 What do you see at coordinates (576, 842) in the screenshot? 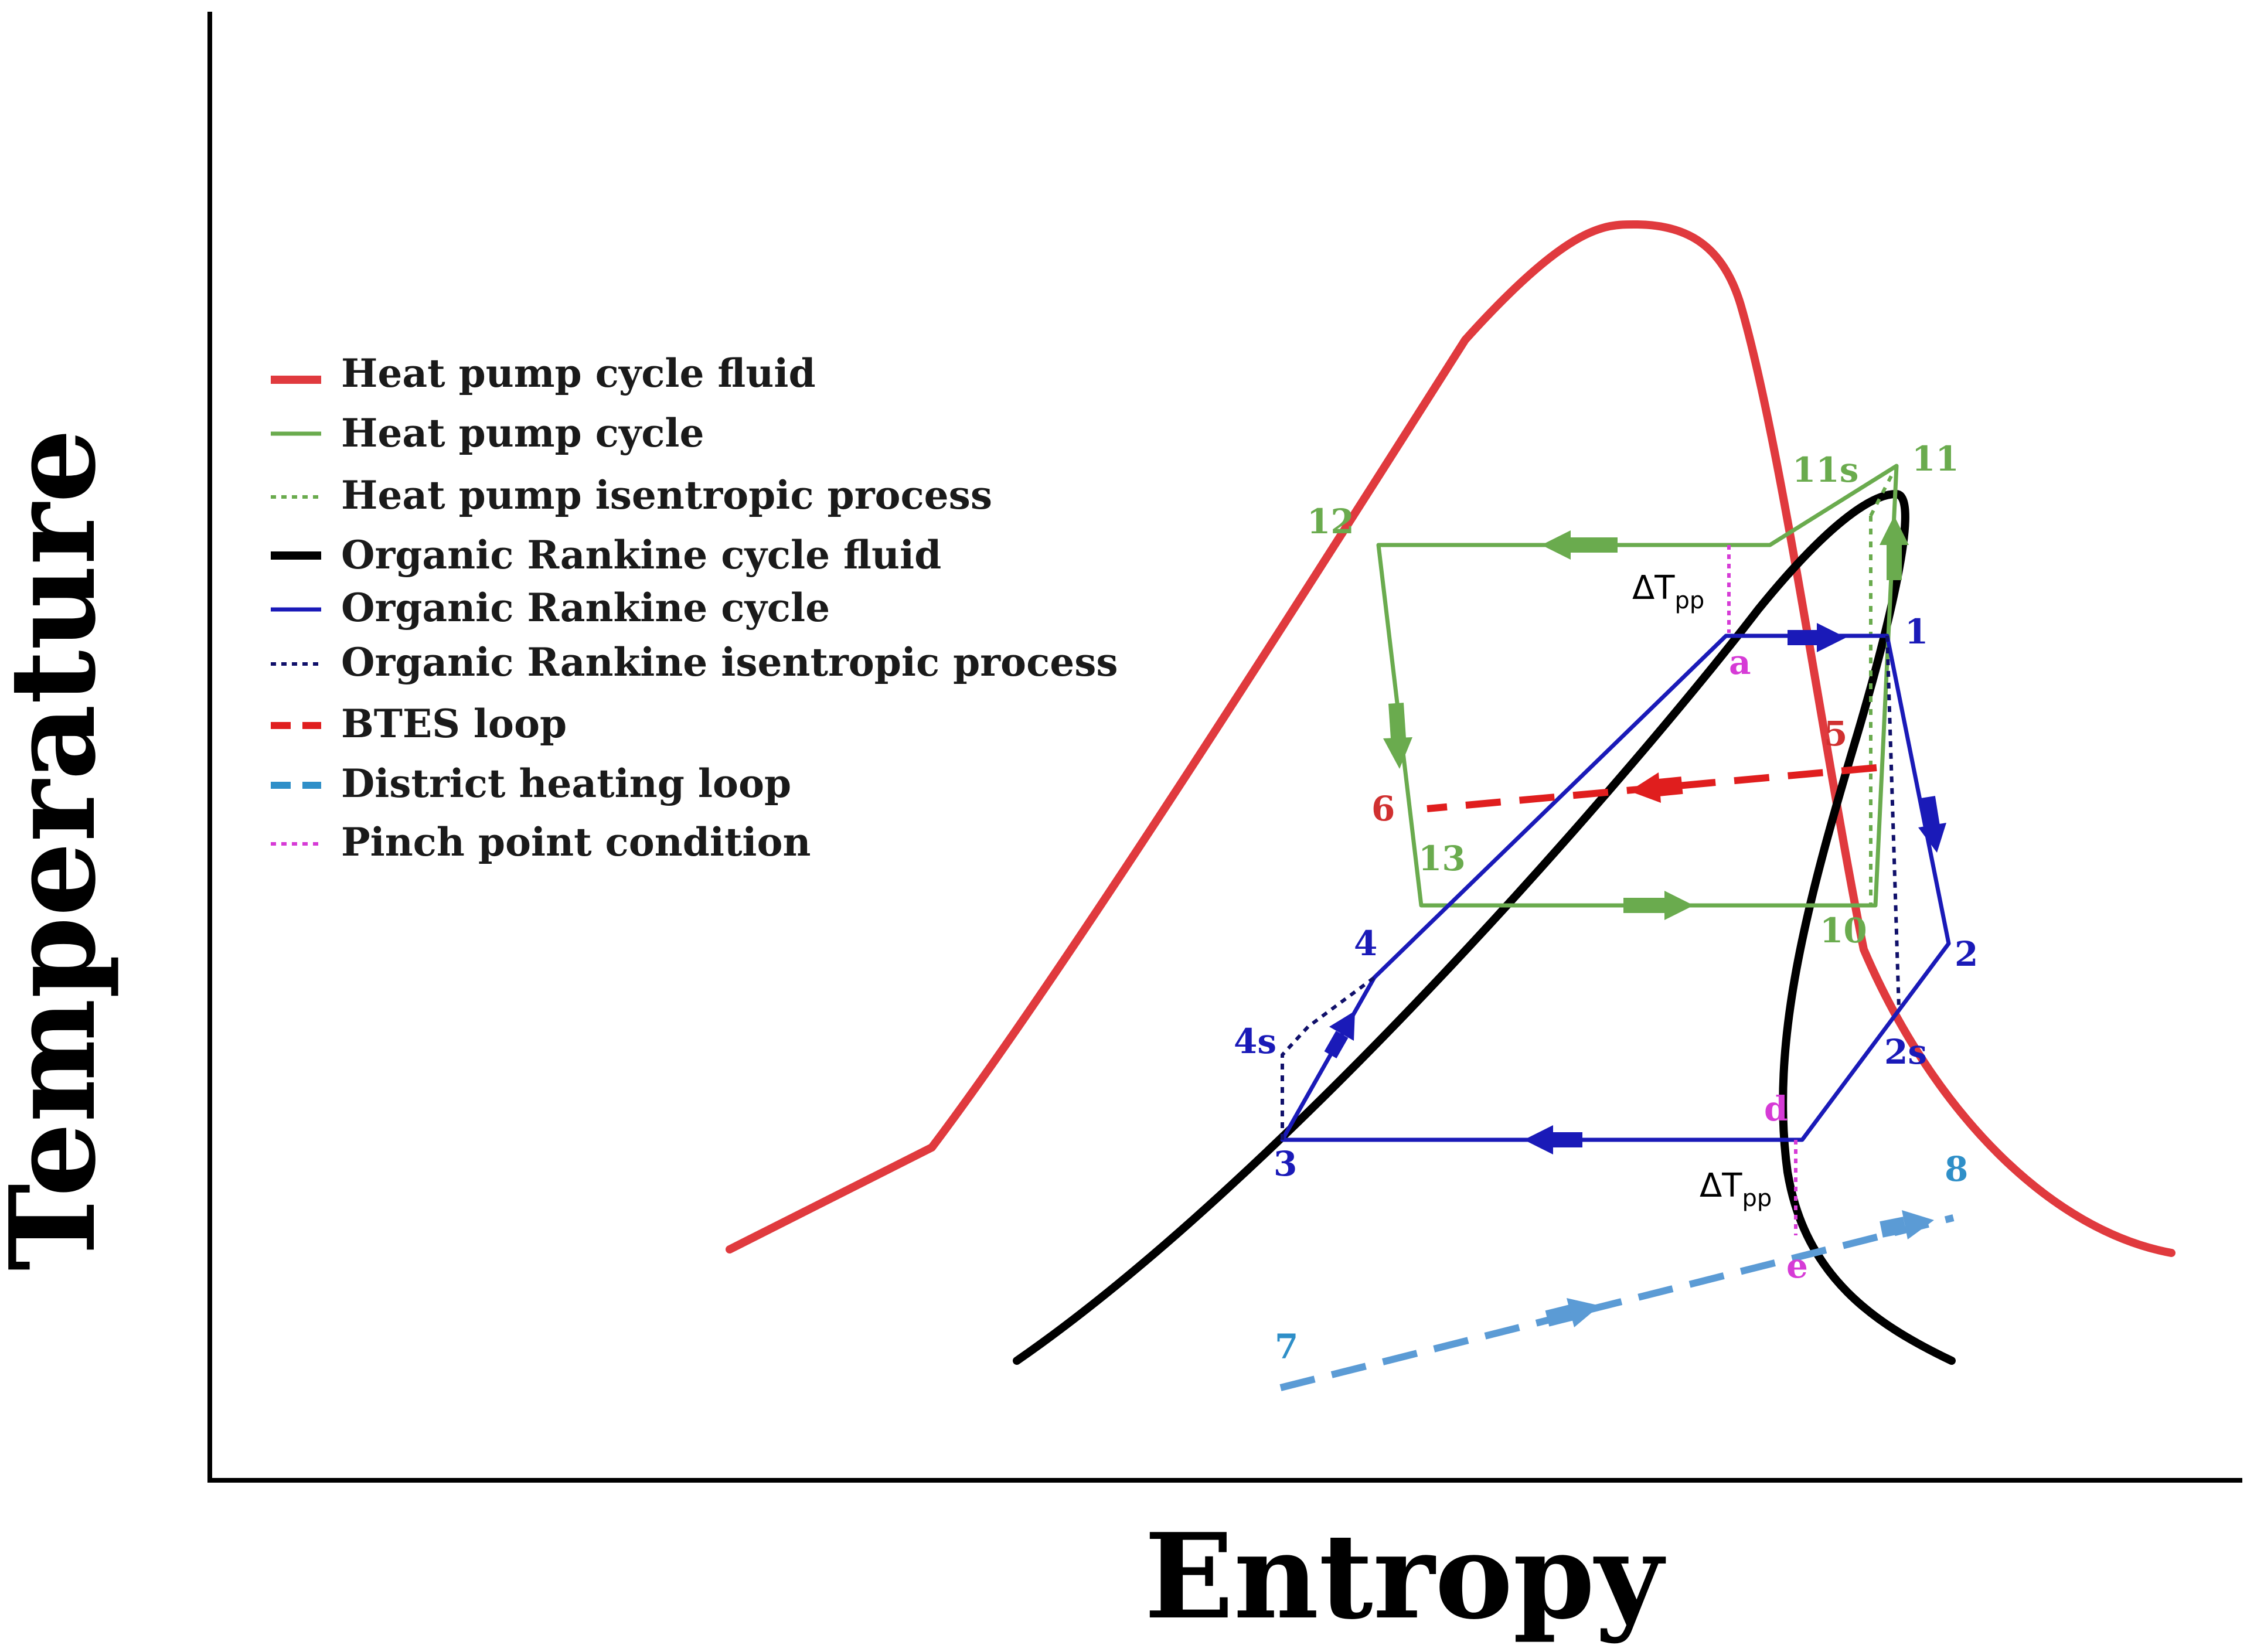
I see `legend-label-pinch-point: Pinch point condition` at bounding box center [576, 842].